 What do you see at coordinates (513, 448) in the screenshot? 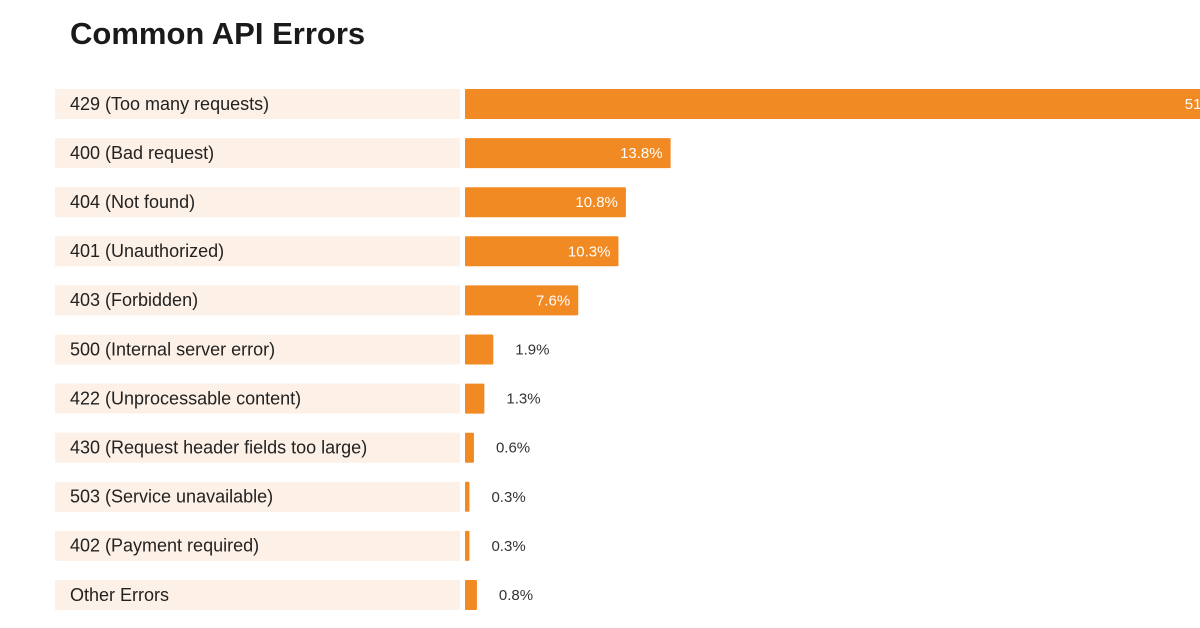
I see `value-label: 0.6%` at bounding box center [513, 448].